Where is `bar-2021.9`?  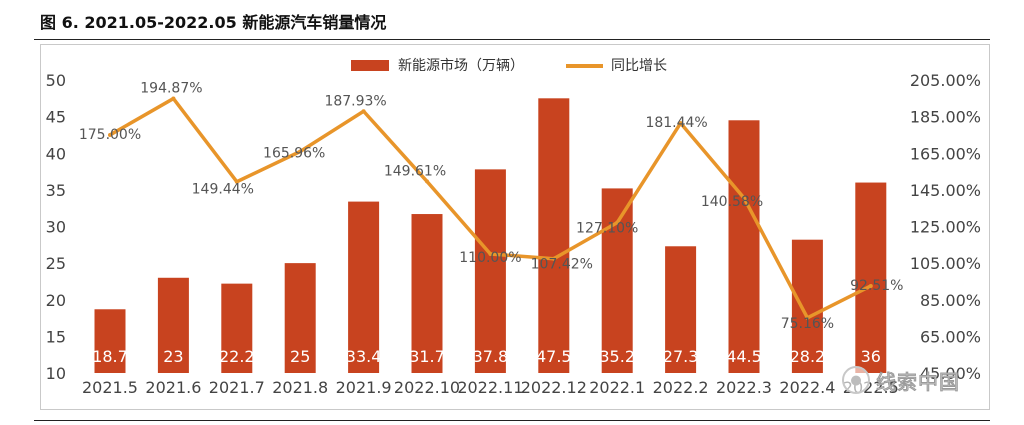 bar-2021.9 is located at coordinates (364, 287).